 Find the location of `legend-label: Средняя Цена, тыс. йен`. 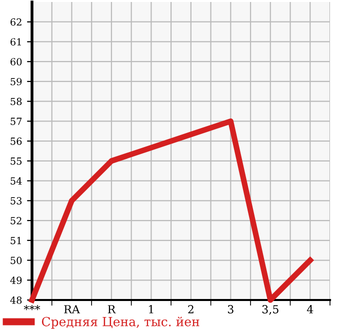

legend-label: Средняя Цена, тыс. йен is located at coordinates (121, 322).